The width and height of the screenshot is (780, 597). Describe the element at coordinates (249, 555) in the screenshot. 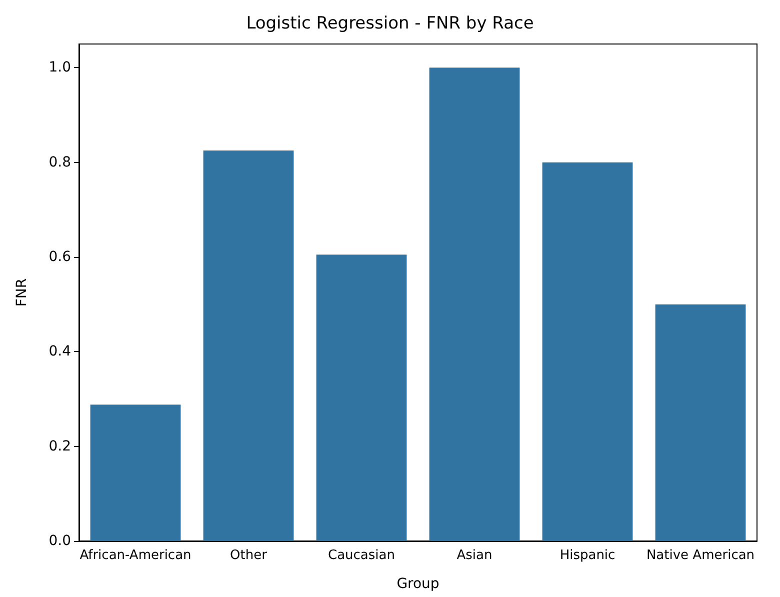

I see `x-tick-label: Other` at that location.